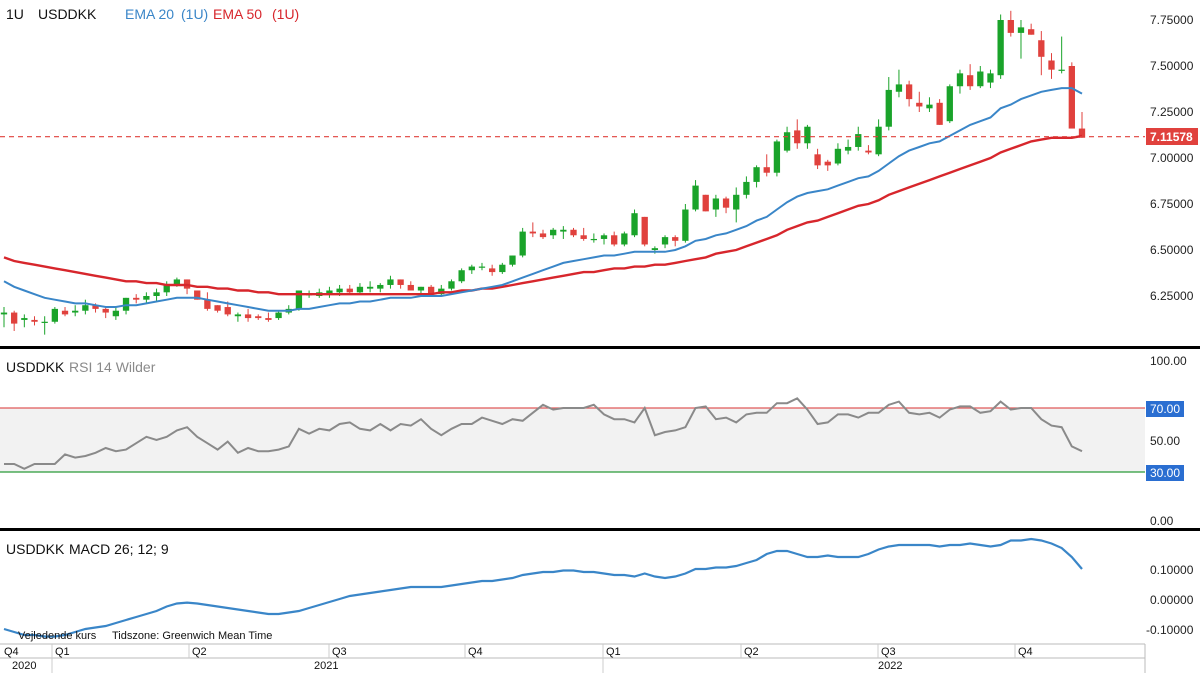 This screenshot has width=1200, height=673. I want to click on rsi-upper-value: 70.00, so click(1165, 409).